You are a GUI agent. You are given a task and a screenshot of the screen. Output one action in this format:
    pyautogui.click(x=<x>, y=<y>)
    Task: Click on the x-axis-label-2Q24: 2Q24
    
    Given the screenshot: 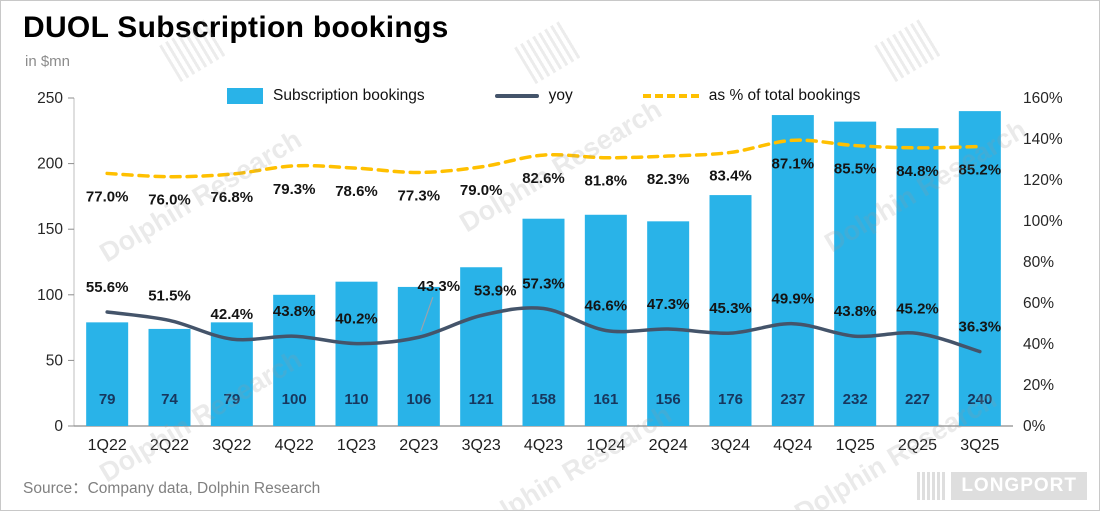 What is the action you would take?
    pyautogui.click(x=668, y=445)
    